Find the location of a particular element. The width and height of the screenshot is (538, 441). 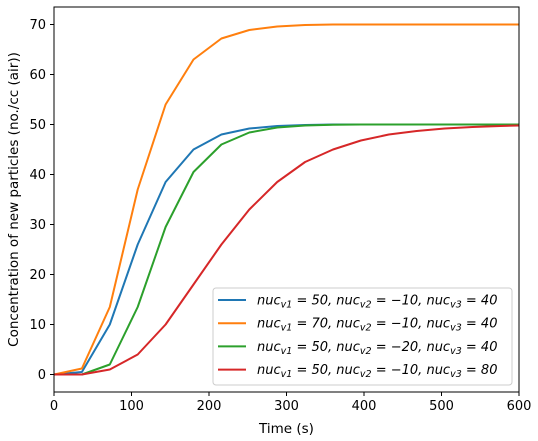

y-tick-label: 40 is located at coordinates (37, 175).